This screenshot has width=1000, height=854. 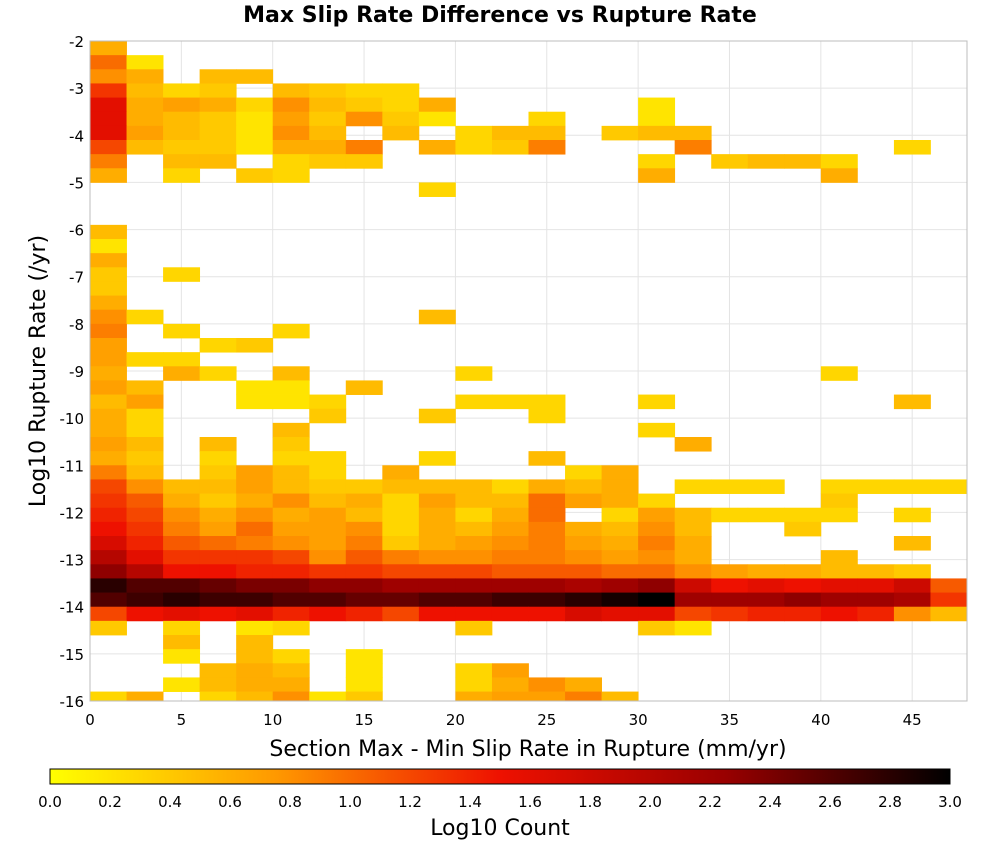 What do you see at coordinates (76, 42) in the screenshot?
I see `y-tick-label: -2` at bounding box center [76, 42].